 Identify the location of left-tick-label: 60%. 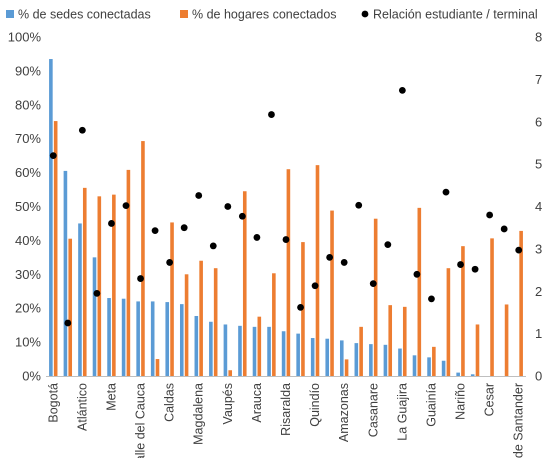
(28, 172).